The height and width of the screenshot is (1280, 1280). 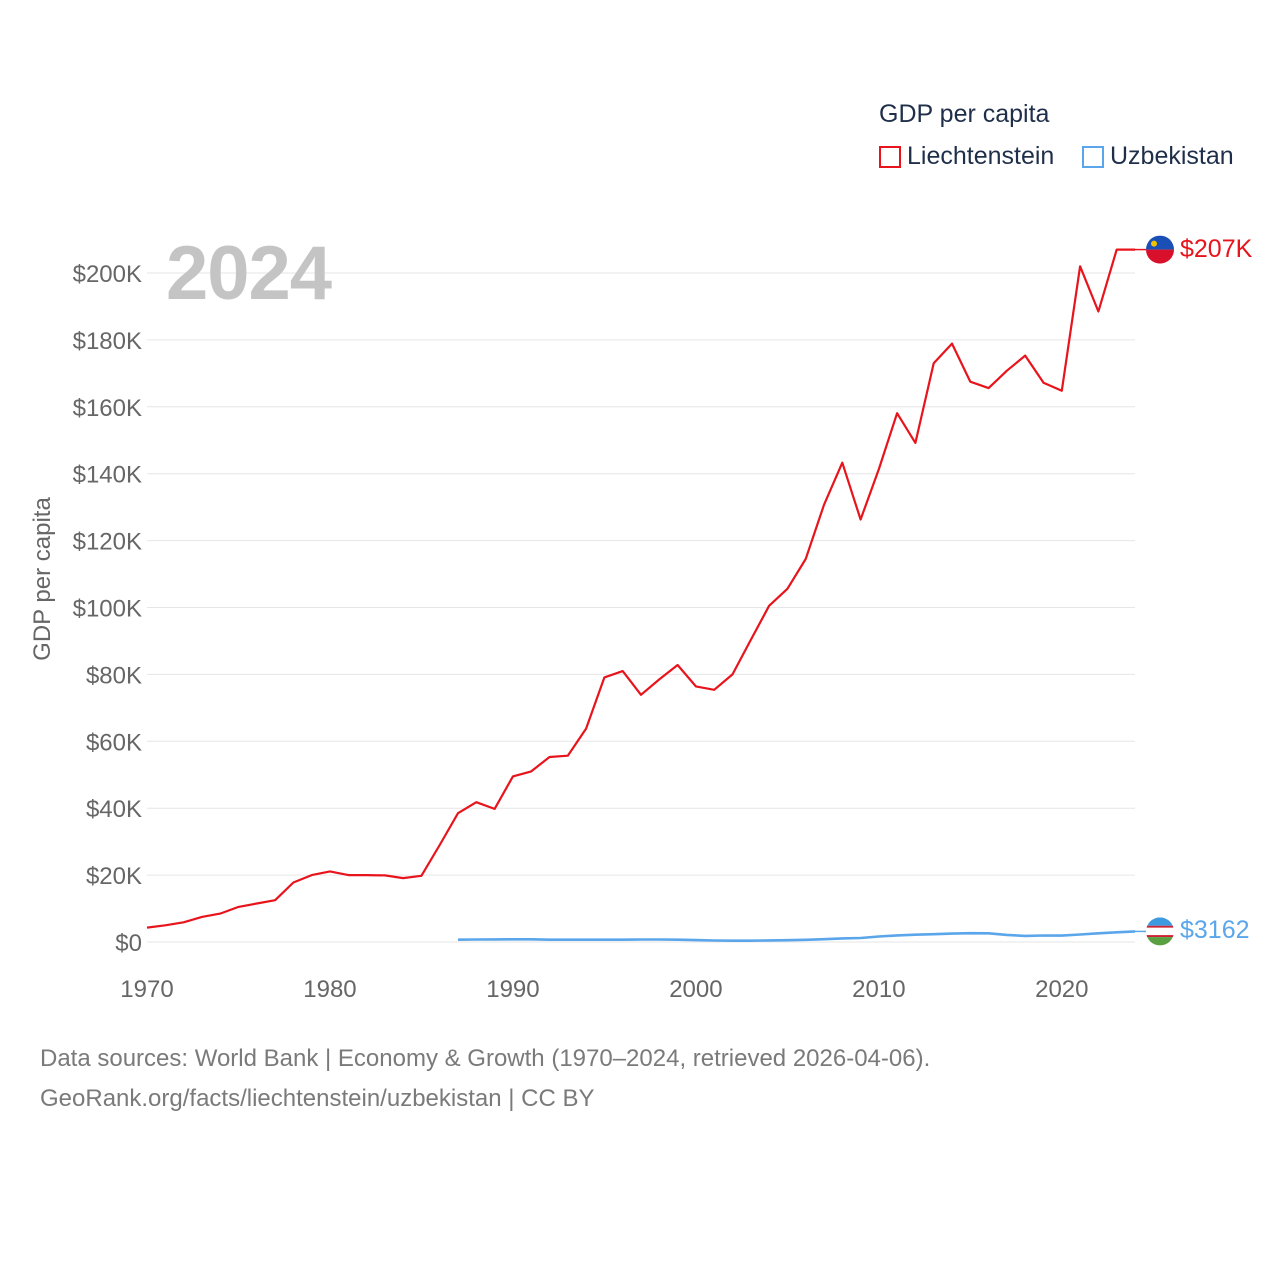 I want to click on y-tick-label: $140K, so click(x=107, y=475).